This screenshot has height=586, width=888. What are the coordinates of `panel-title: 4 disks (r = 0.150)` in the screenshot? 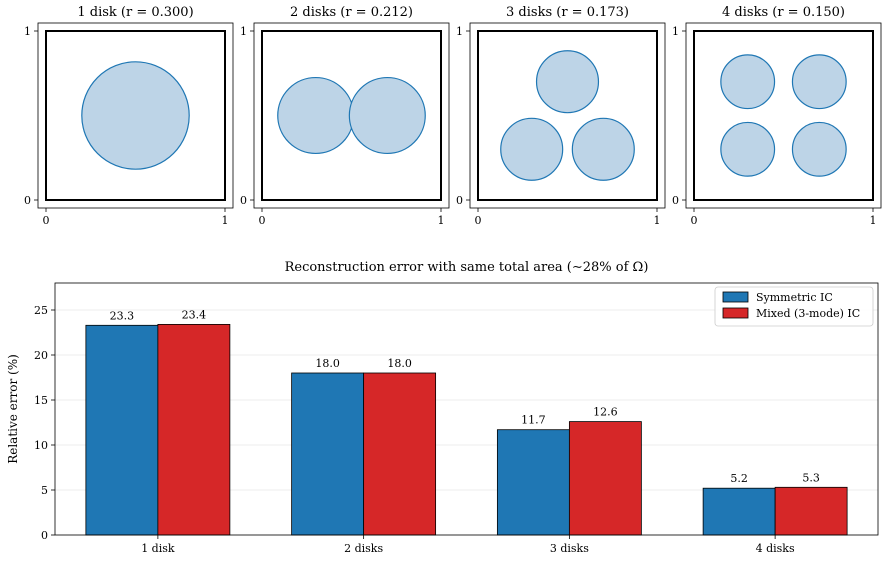 It's located at (783, 12).